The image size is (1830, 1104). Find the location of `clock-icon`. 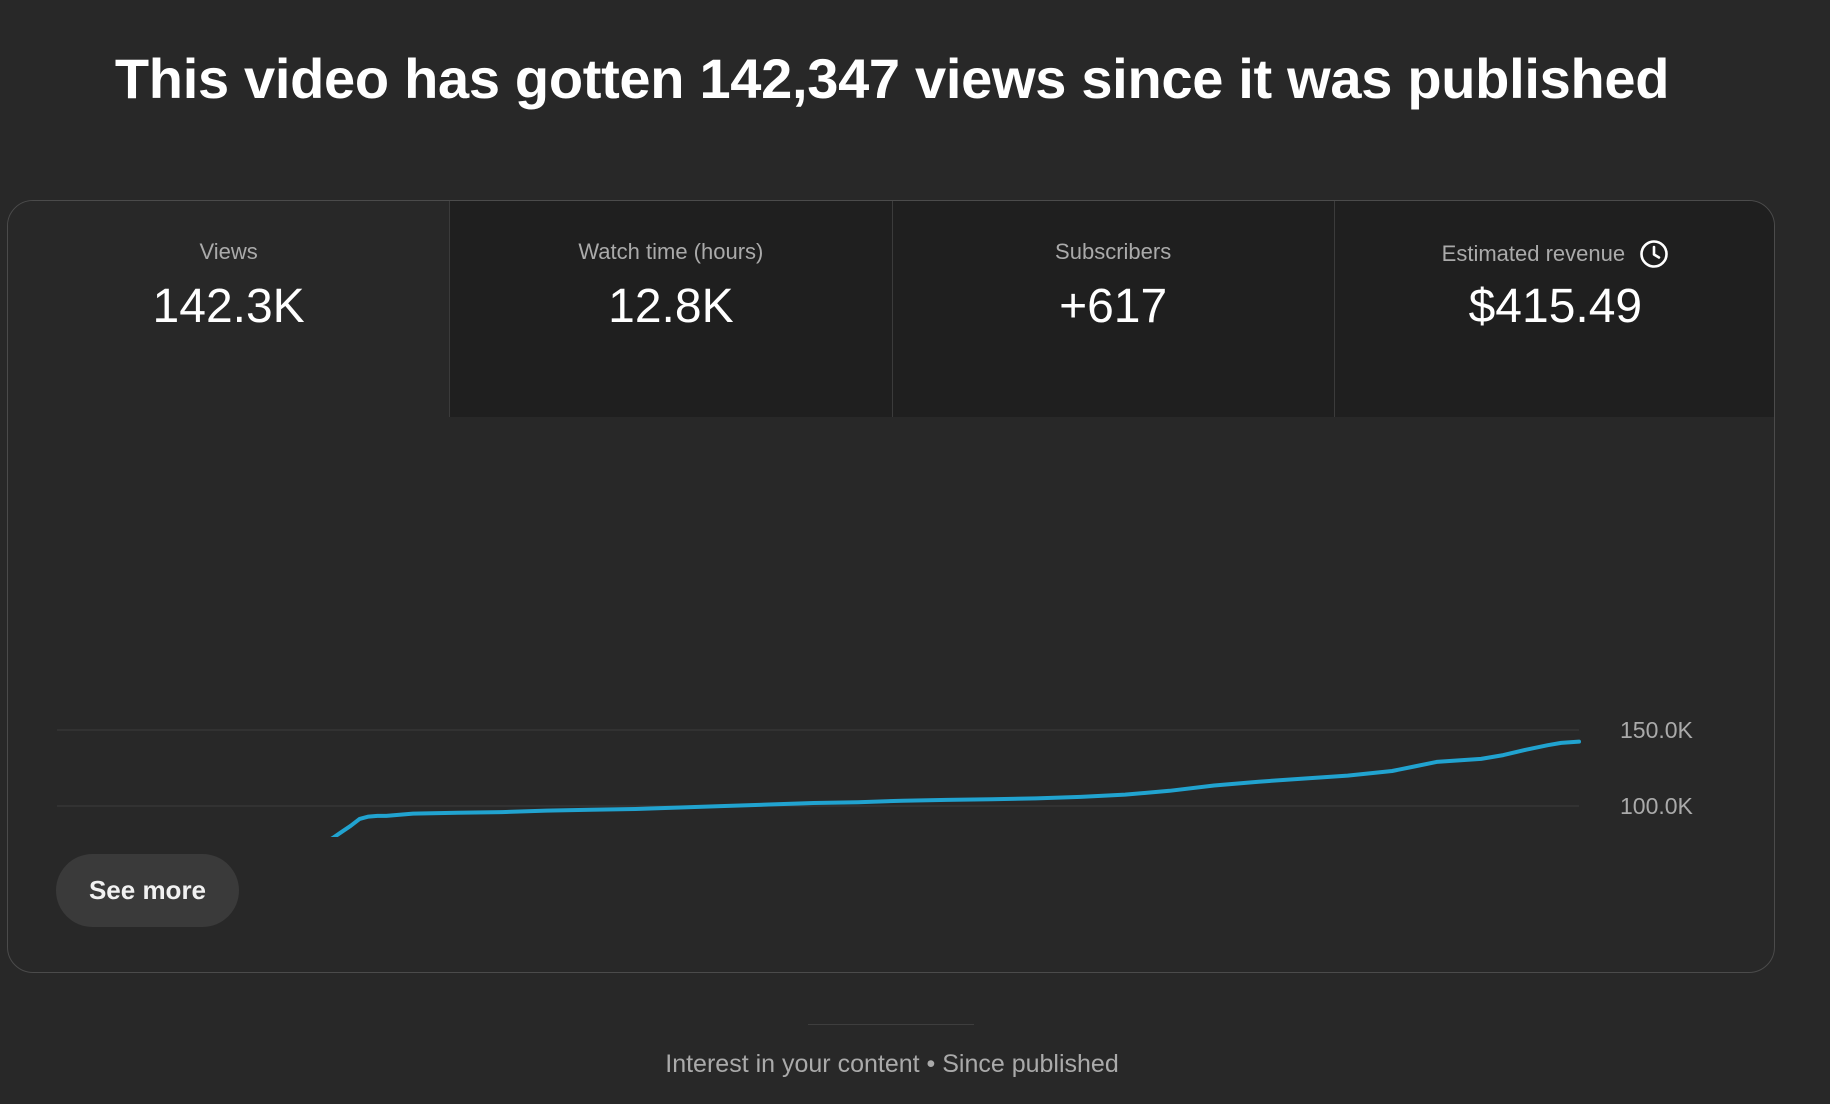

clock-icon is located at coordinates (1654, 254).